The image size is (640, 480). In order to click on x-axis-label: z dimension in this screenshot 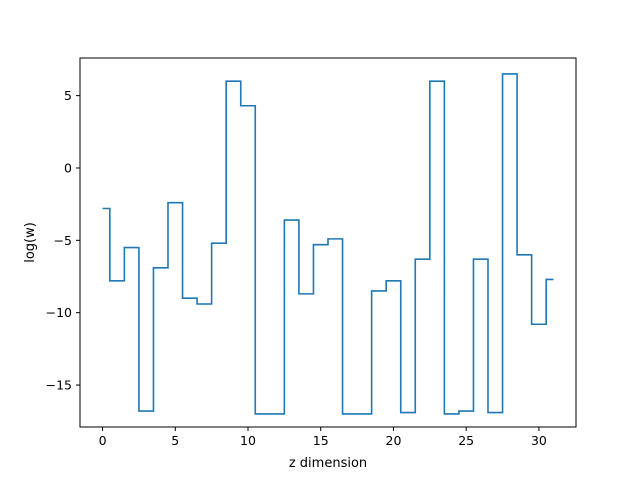, I will do `click(328, 463)`.